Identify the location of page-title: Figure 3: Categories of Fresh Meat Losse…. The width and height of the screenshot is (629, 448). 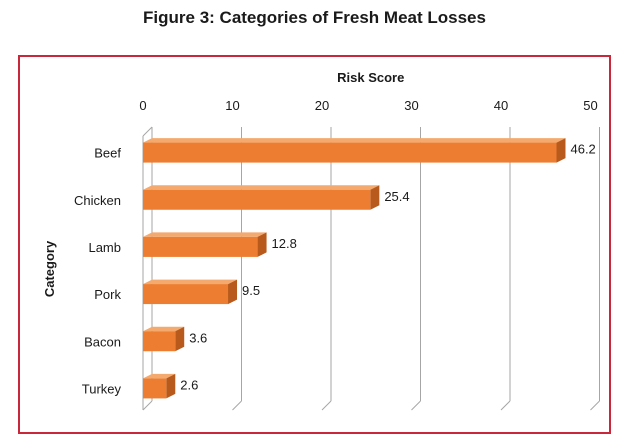
(314, 17).